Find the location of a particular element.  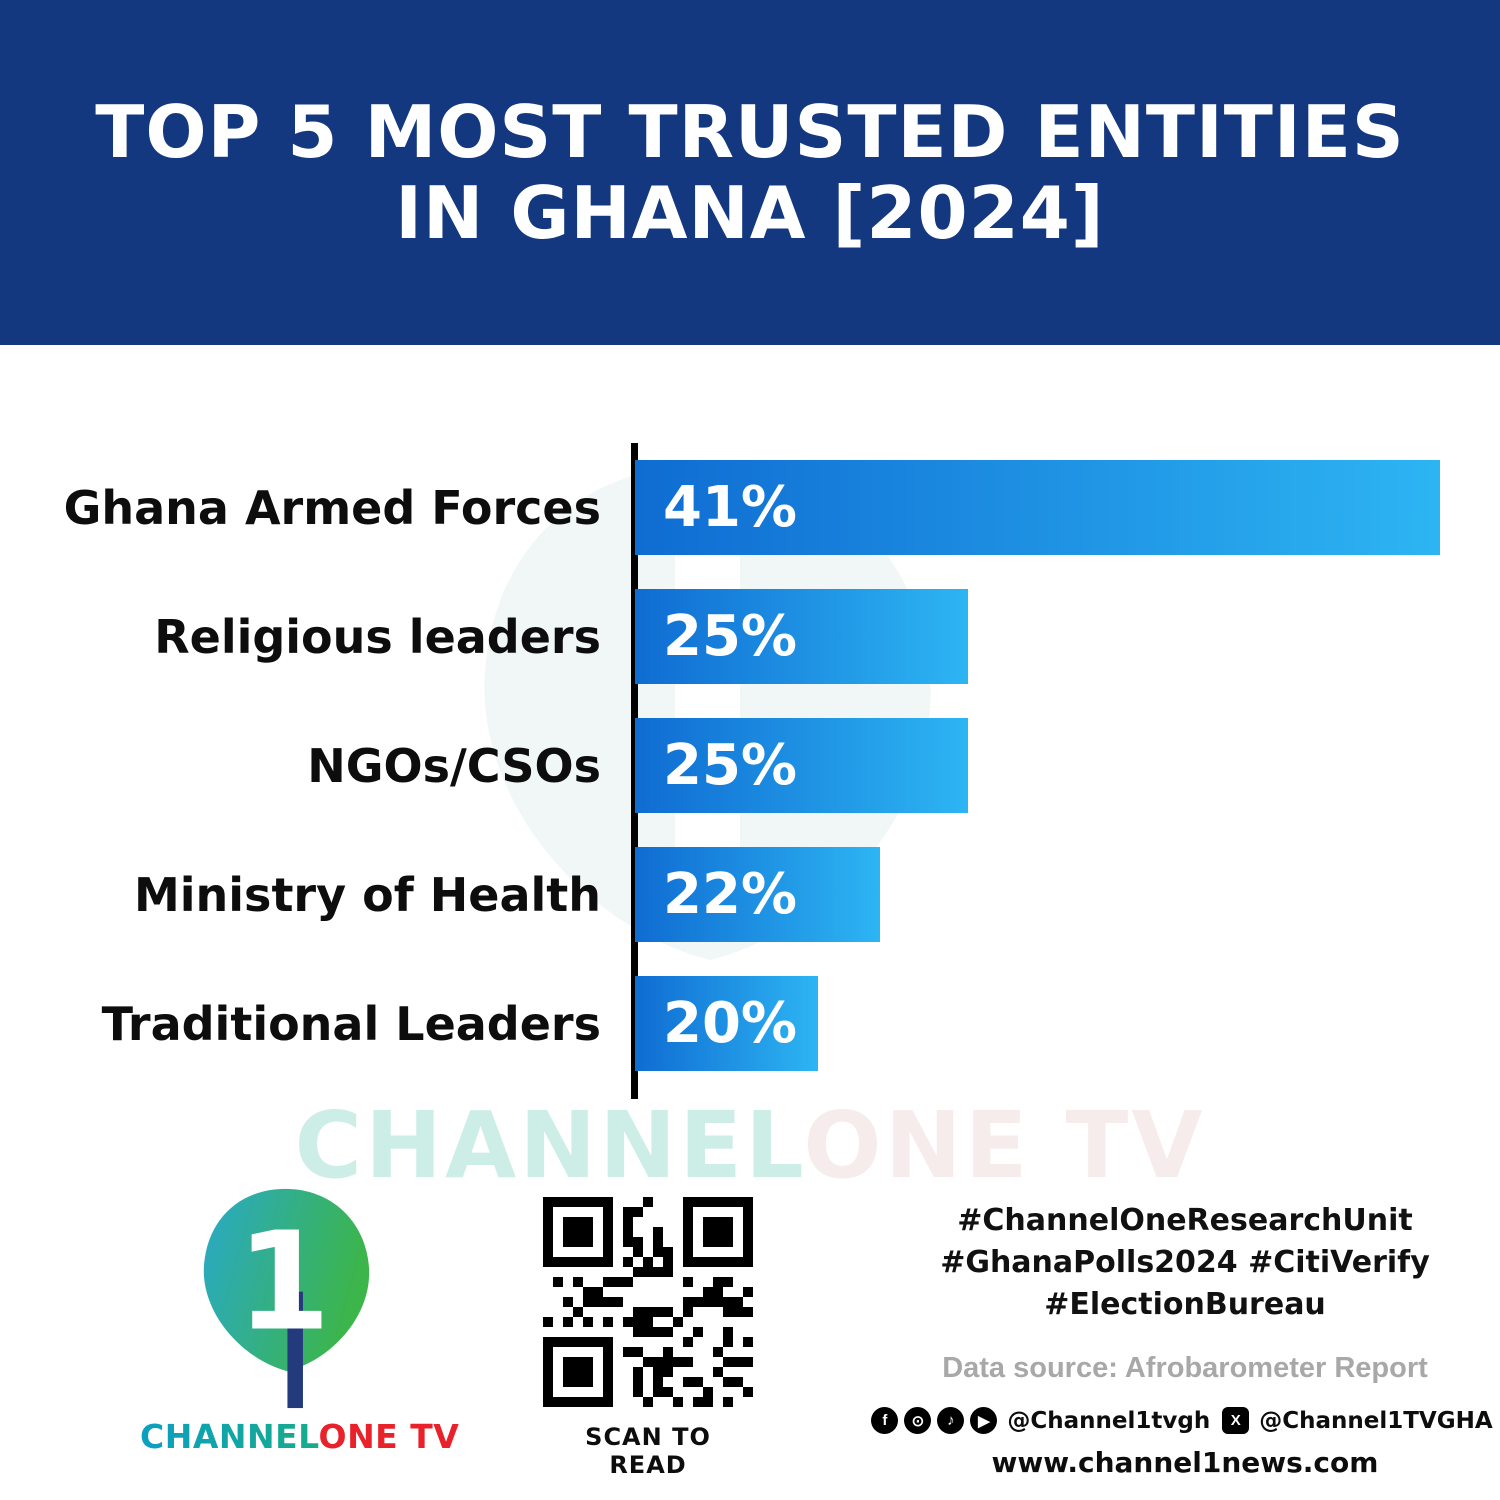

instagram-icon: ⊙ is located at coordinates (918, 1420).